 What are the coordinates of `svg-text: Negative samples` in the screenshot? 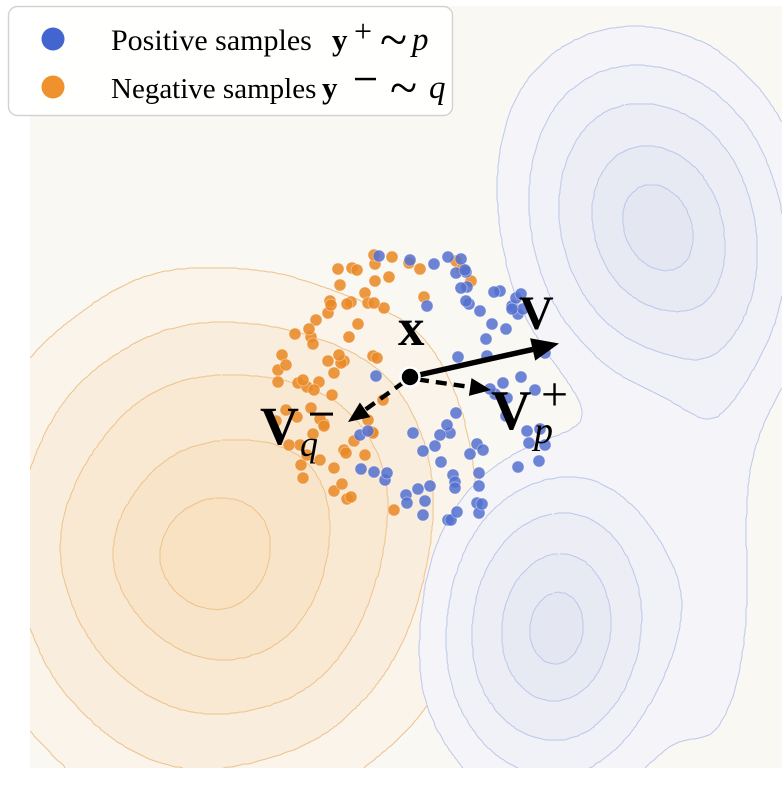 It's located at (213, 89).